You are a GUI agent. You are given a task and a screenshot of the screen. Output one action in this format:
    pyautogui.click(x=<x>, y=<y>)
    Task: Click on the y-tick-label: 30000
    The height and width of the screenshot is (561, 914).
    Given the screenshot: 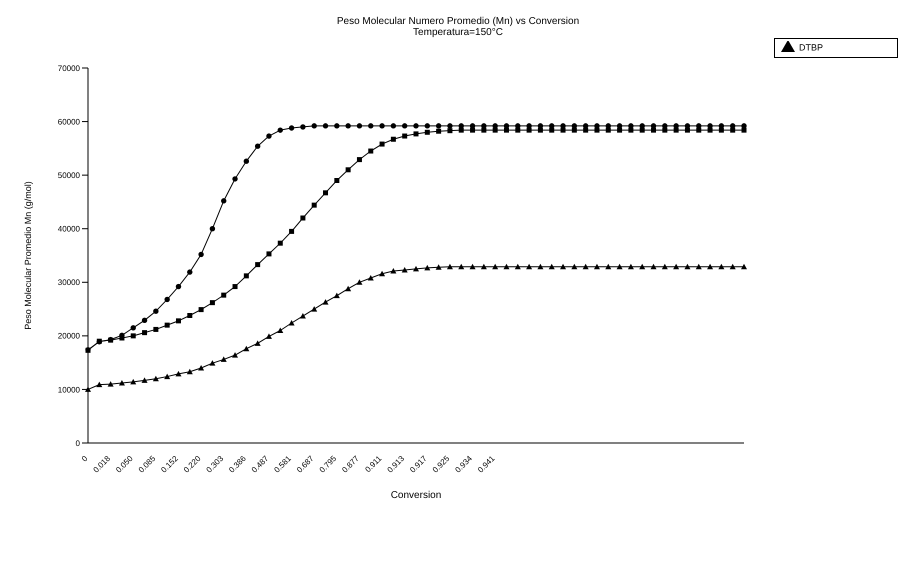 What is the action you would take?
    pyautogui.click(x=69, y=283)
    